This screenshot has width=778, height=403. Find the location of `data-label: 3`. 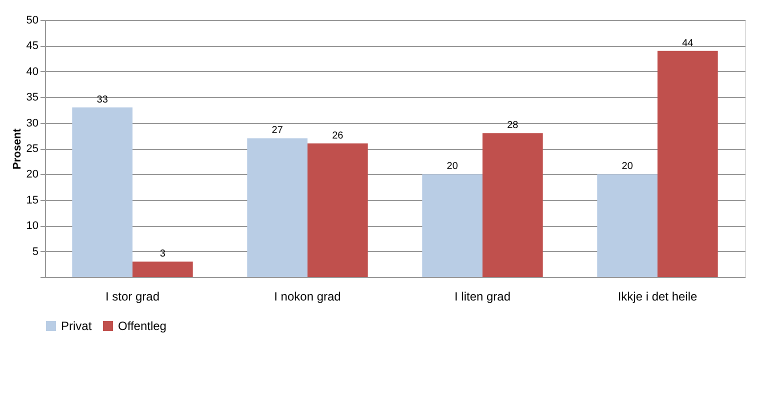

data-label: 3 is located at coordinates (163, 254).